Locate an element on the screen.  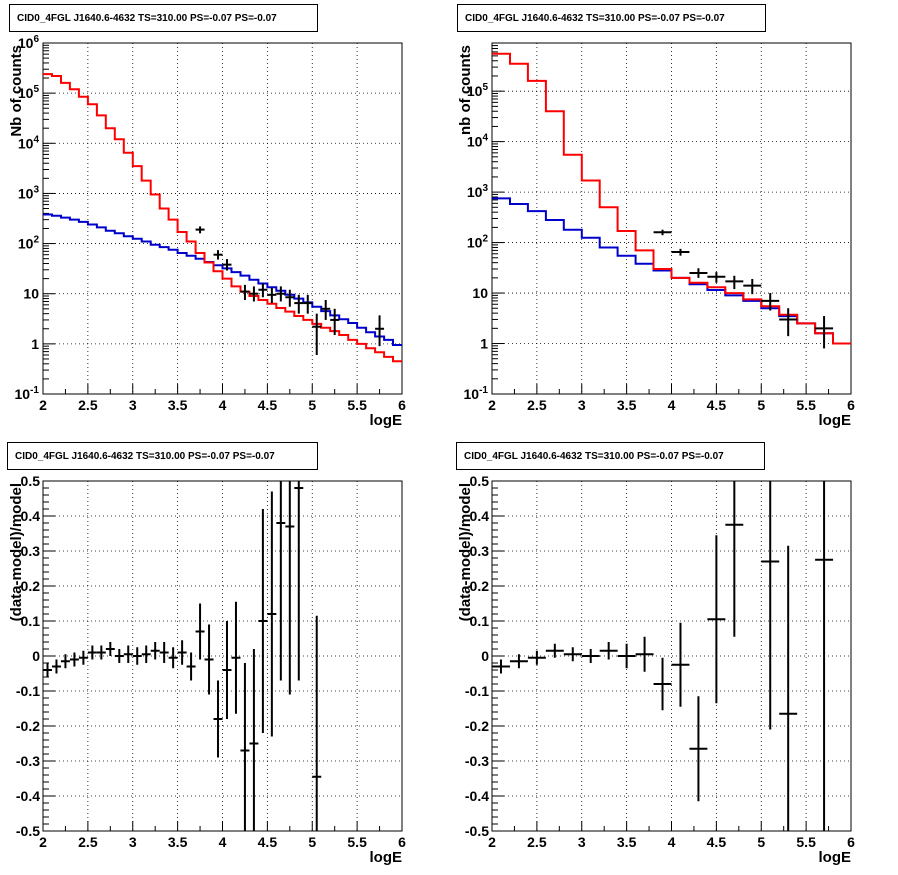
y-tick-label: 10⁴ is located at coordinates (478, 141).